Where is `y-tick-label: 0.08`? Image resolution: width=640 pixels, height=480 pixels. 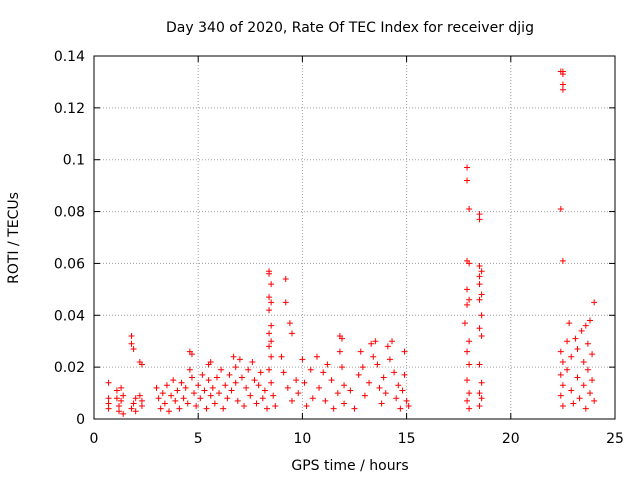
y-tick-label: 0.08 is located at coordinates (69, 213).